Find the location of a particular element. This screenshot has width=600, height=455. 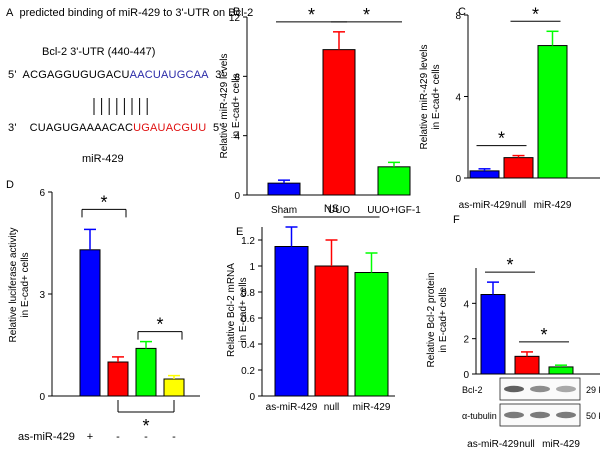

row-value: + is located at coordinates (90, 437).